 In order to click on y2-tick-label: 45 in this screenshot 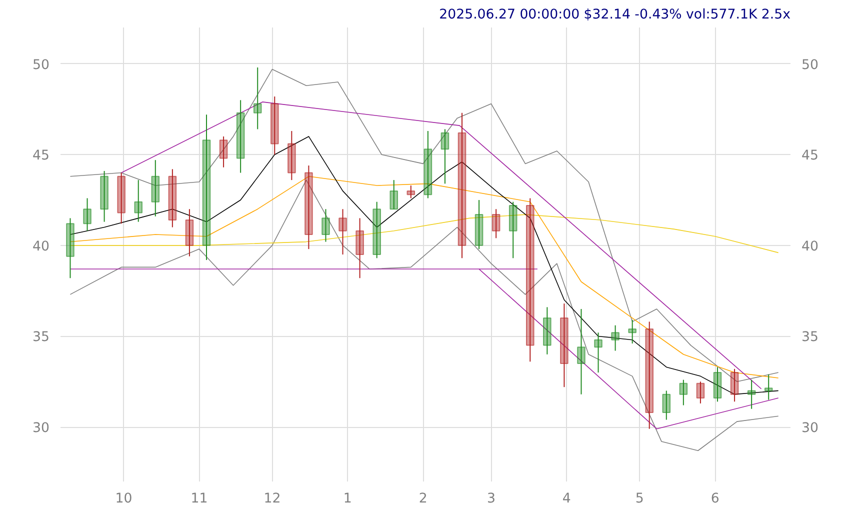, I will do `click(810, 156)`.